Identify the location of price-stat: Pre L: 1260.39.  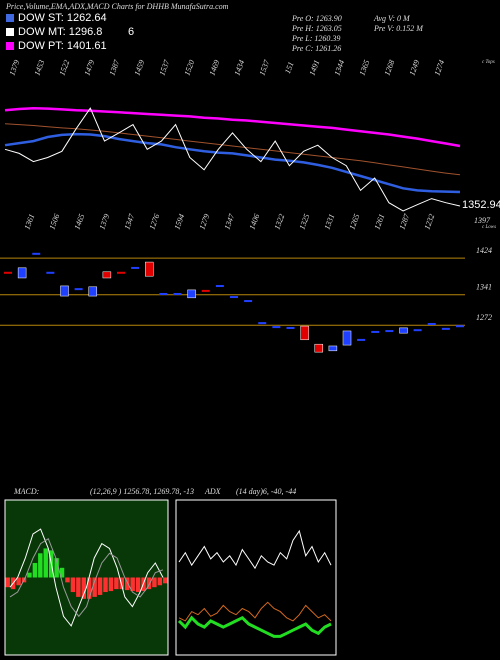
(315, 38).